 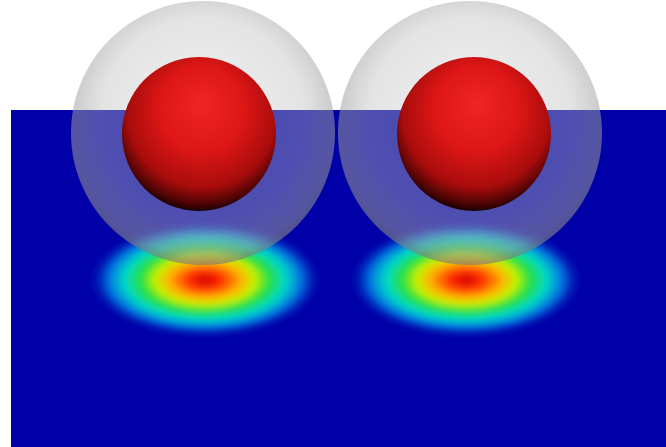 What do you see at coordinates (199, 134) in the screenshot?
I see `core-sphere-left` at bounding box center [199, 134].